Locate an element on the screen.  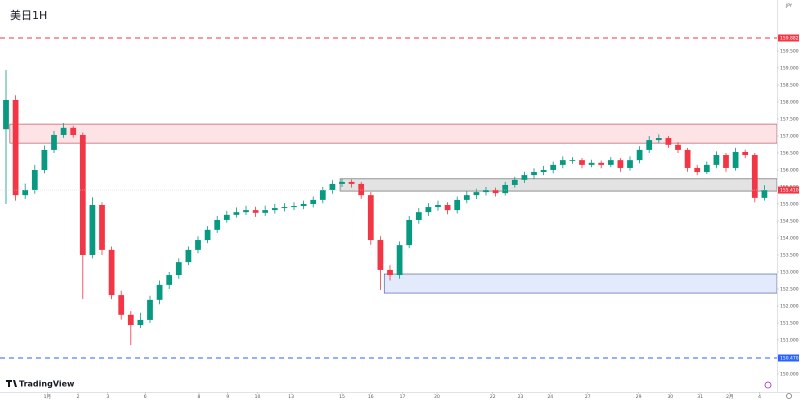
alert-icon is located at coordinates (768, 385).